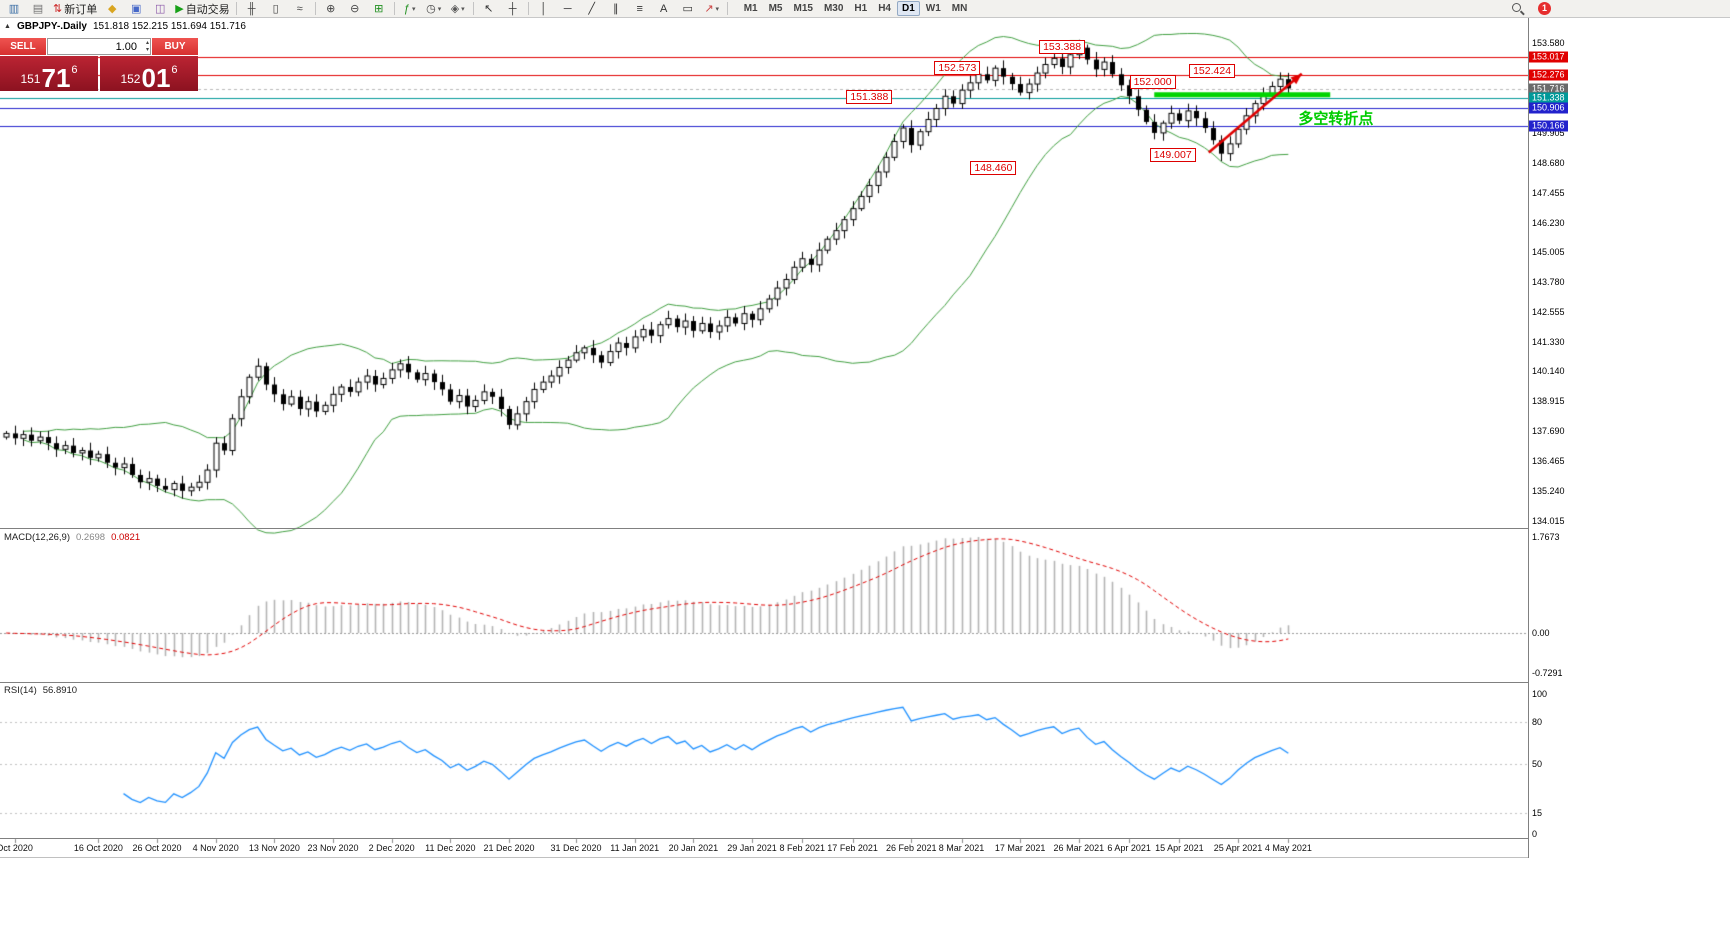  I want to click on market-watch-icon: ◆, so click(112, 9).